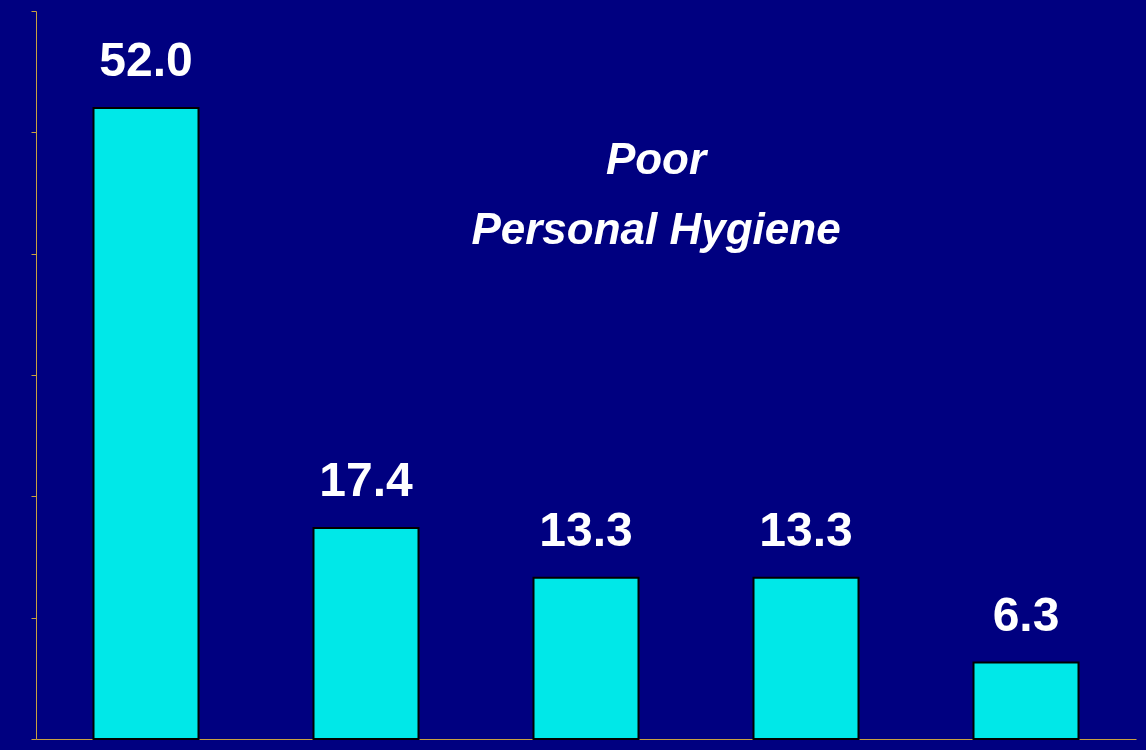 Image resolution: width=1146 pixels, height=750 pixels. I want to click on data-label: 6.3, so click(1026, 614).